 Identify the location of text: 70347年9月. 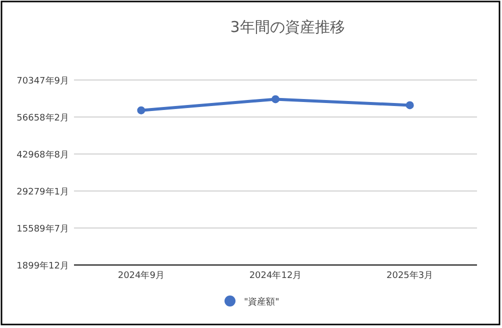
(42, 81).